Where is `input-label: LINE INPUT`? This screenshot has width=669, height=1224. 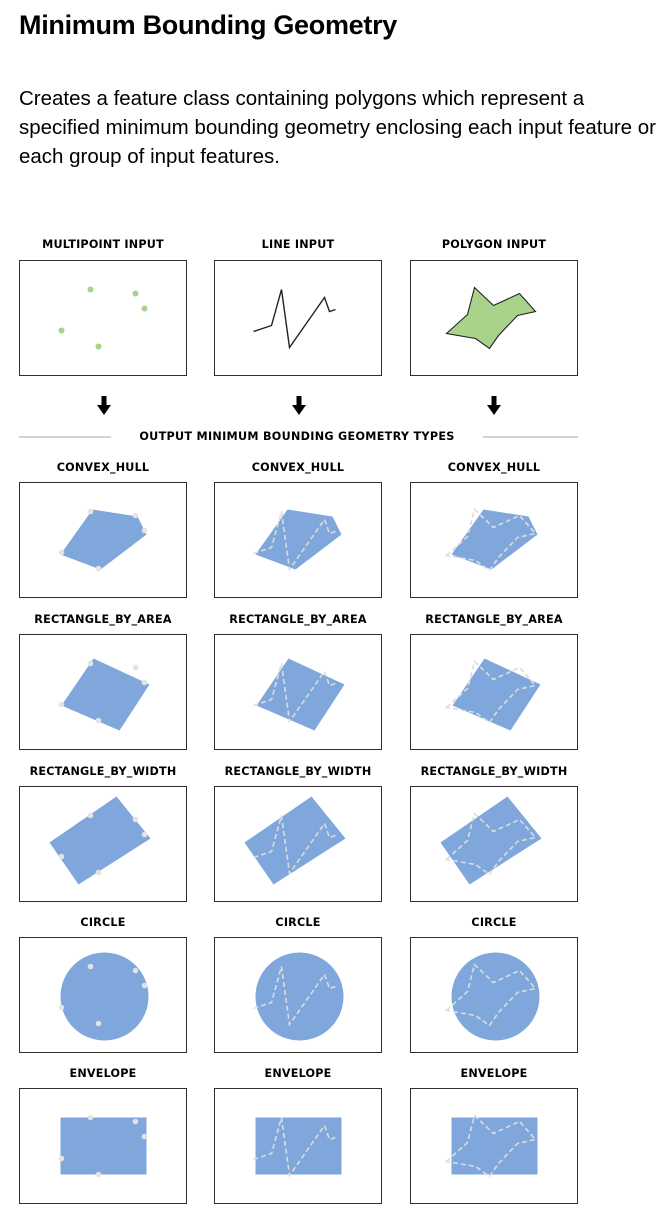
input-label: LINE INPUT is located at coordinates (298, 244).